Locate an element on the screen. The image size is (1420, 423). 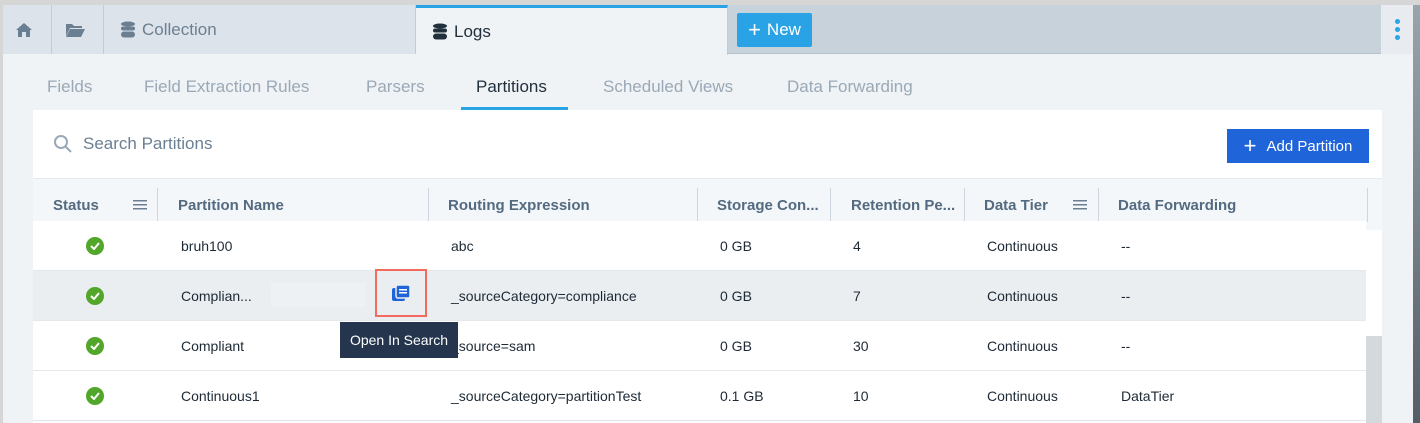
name-cell: Continuous1 is located at coordinates (220, 396).